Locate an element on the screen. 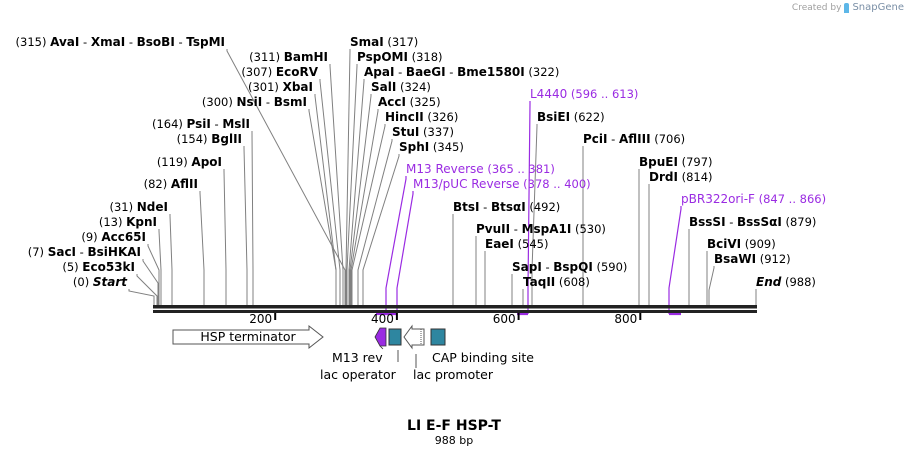 This screenshot has width=910, height=456. enzyme-name: BsaWI is located at coordinates (735, 259).